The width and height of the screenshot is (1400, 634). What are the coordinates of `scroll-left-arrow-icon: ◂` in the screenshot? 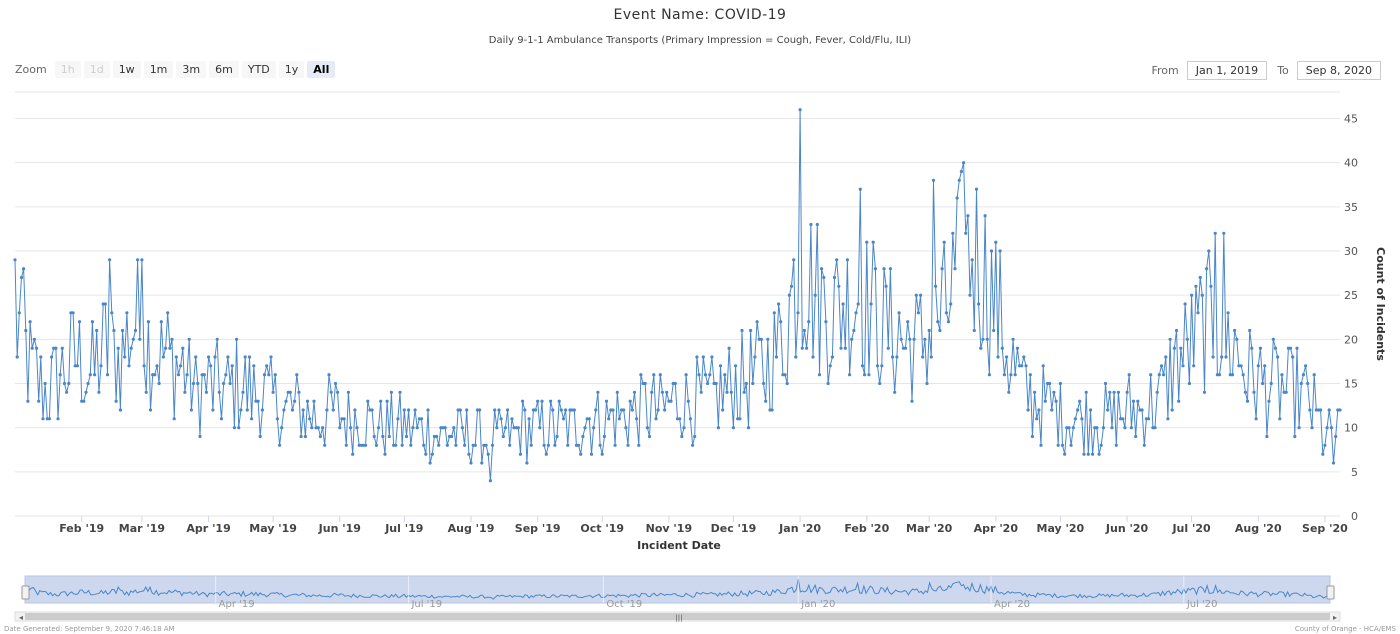 It's located at (21, 617).